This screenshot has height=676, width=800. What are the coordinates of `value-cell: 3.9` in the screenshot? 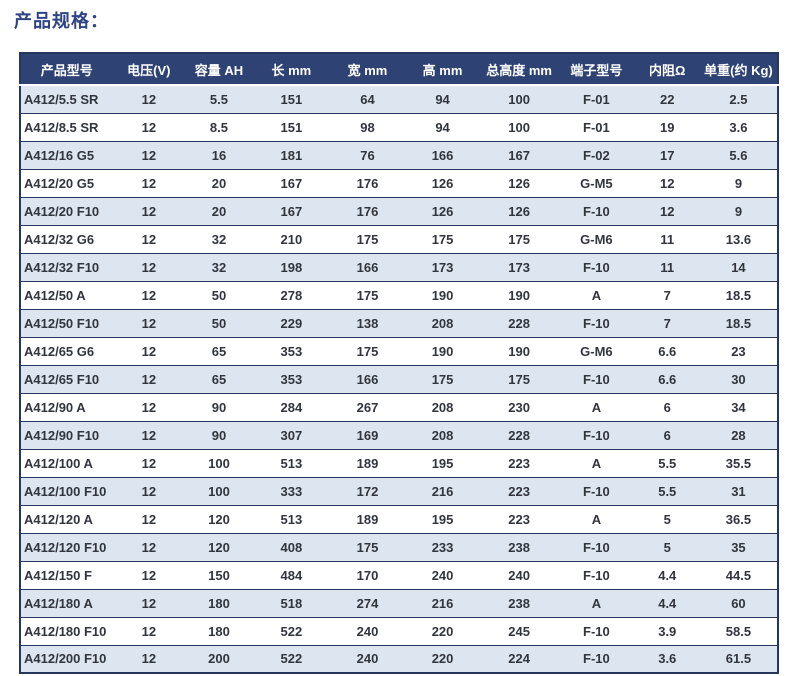 It's located at (667, 630).